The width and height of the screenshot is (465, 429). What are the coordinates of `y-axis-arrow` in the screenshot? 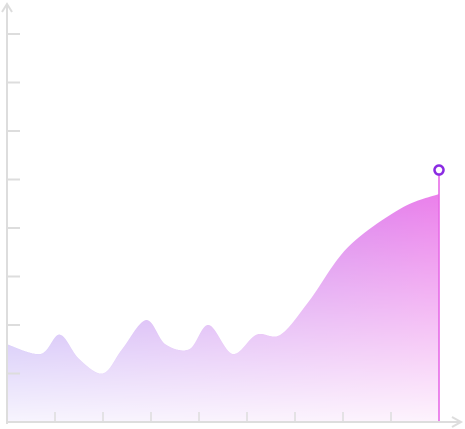 It's located at (7, 7).